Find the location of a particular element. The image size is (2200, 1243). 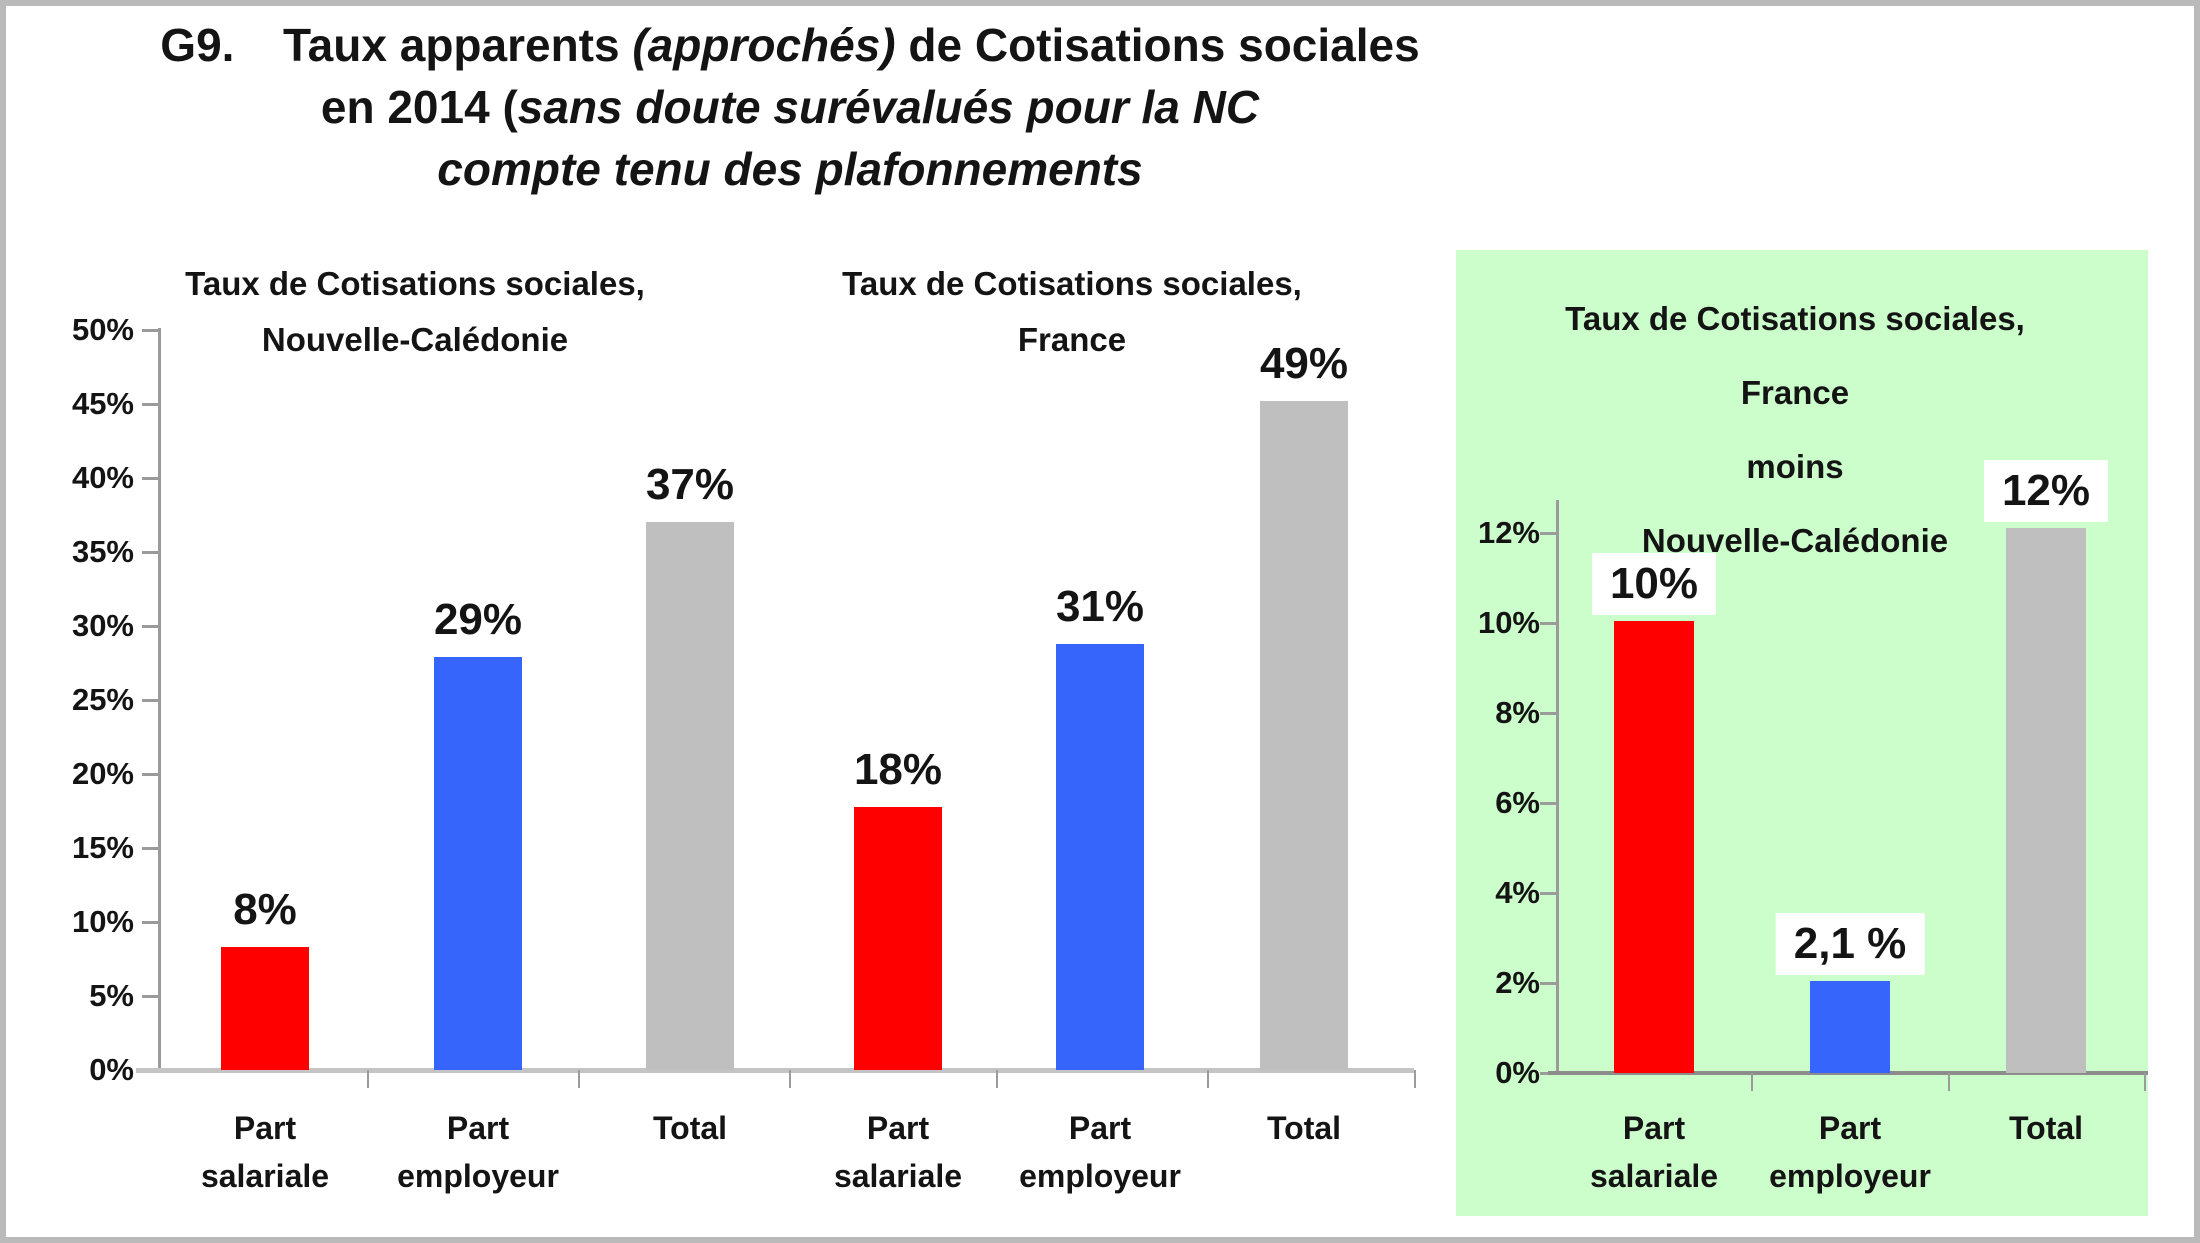

y-tick-label-main: 15% is located at coordinates (102, 847).